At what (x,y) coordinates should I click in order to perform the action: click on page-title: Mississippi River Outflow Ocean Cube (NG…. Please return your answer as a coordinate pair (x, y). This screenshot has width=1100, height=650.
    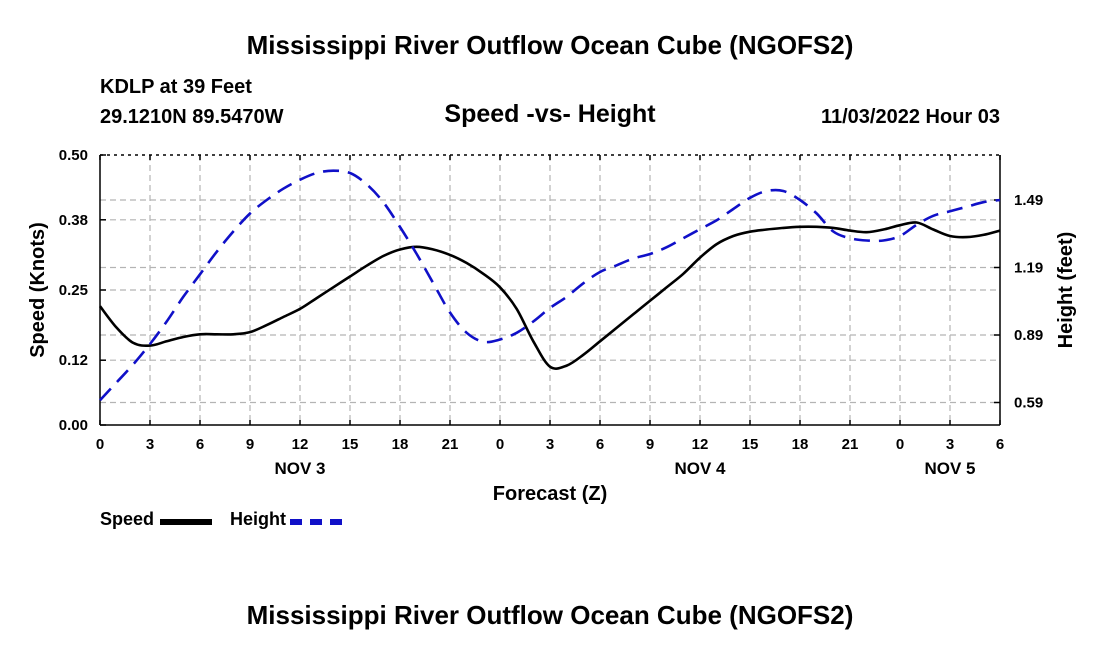
    Looking at the image, I should click on (550, 45).